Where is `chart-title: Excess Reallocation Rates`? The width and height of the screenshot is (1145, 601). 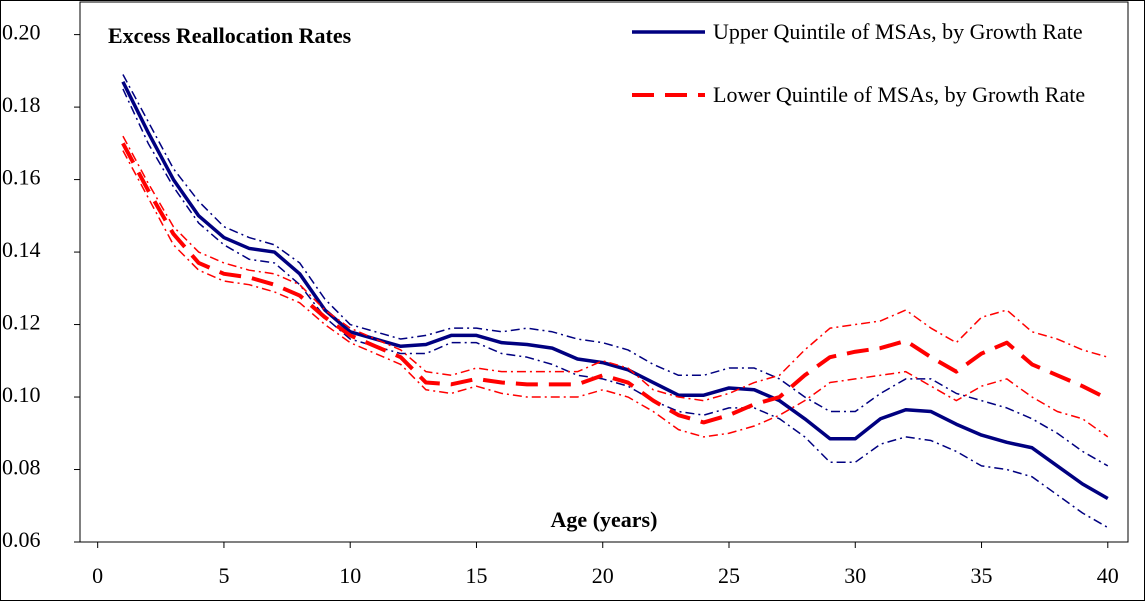
chart-title: Excess Reallocation Rates is located at coordinates (230, 35).